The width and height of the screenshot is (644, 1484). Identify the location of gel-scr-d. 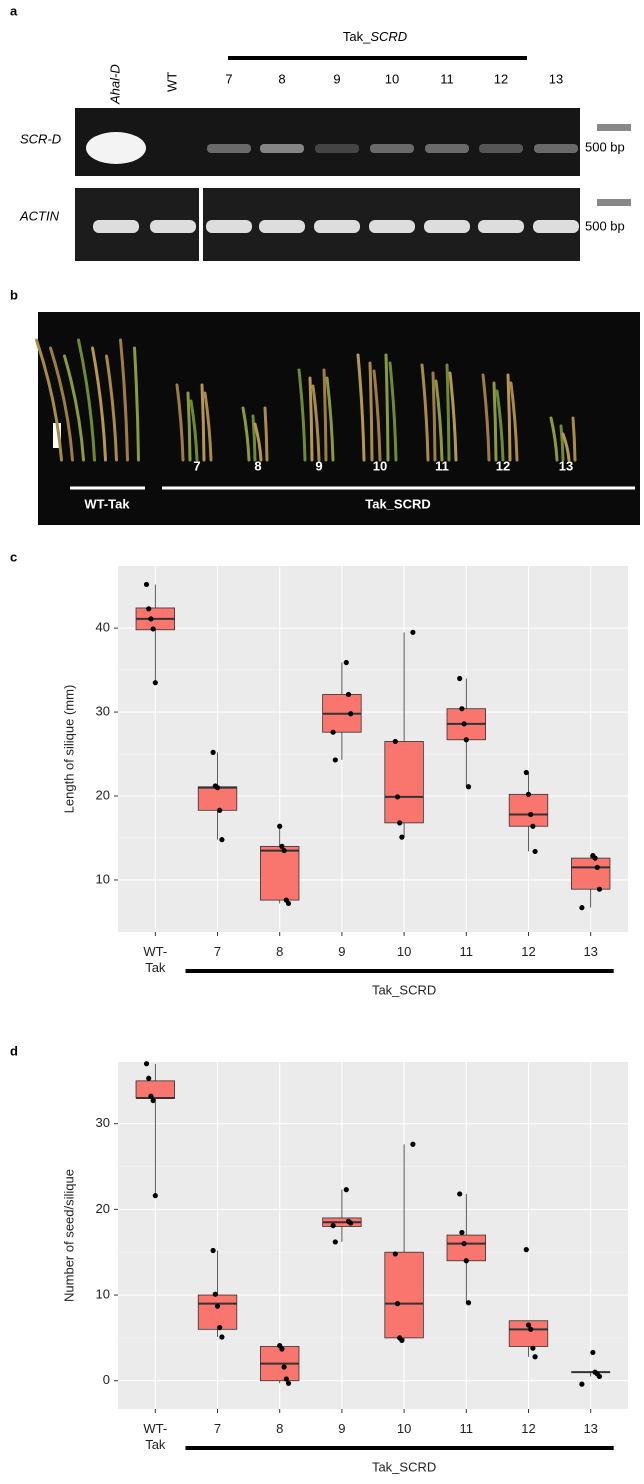
(327, 142).